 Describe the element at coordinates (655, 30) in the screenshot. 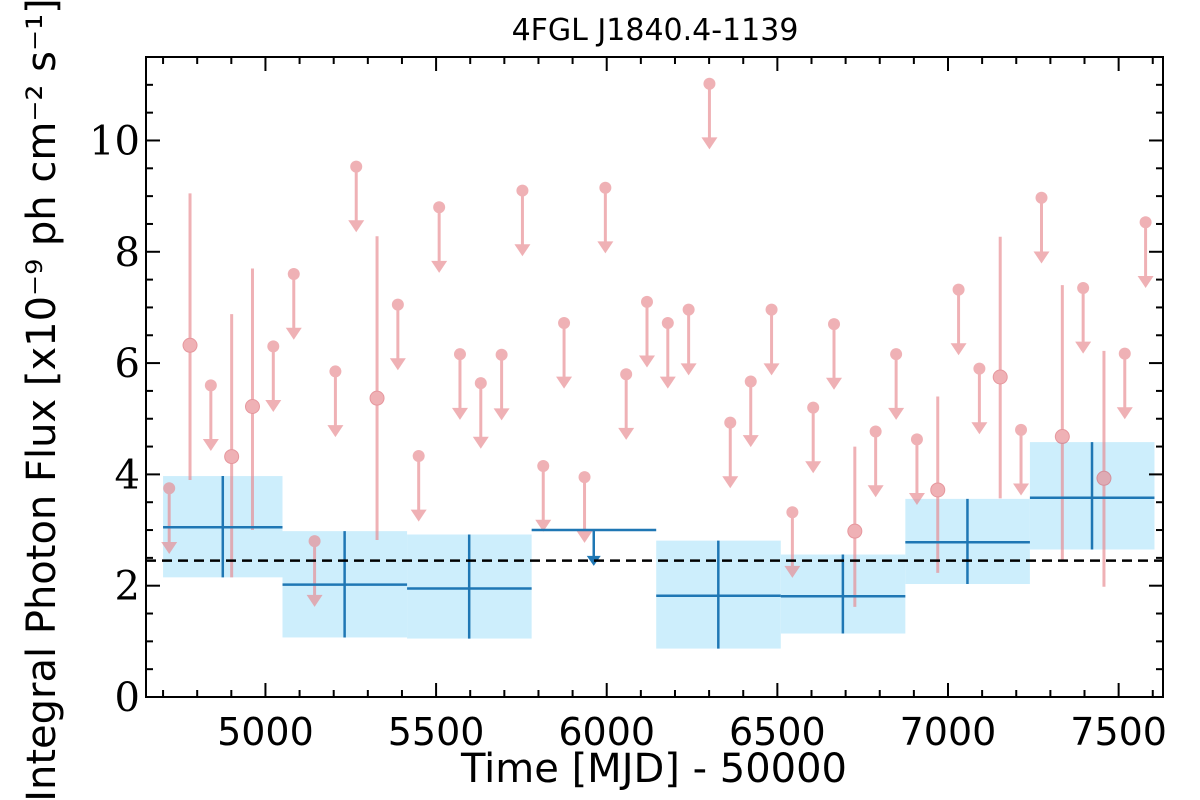

I see `chart-title: 4FGL J1840.4-1139` at that location.